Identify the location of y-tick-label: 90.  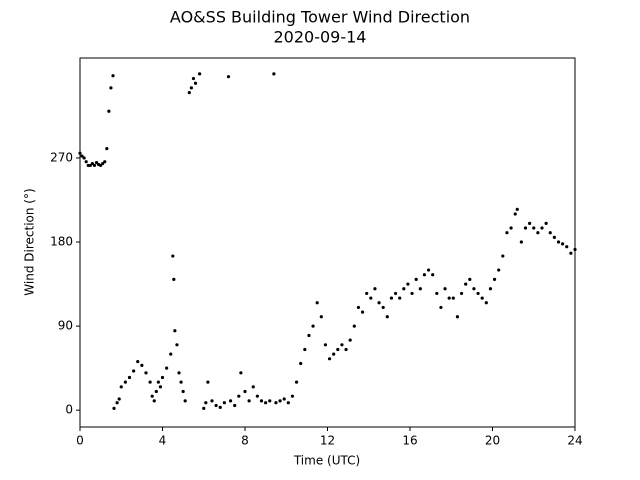
(65, 326).